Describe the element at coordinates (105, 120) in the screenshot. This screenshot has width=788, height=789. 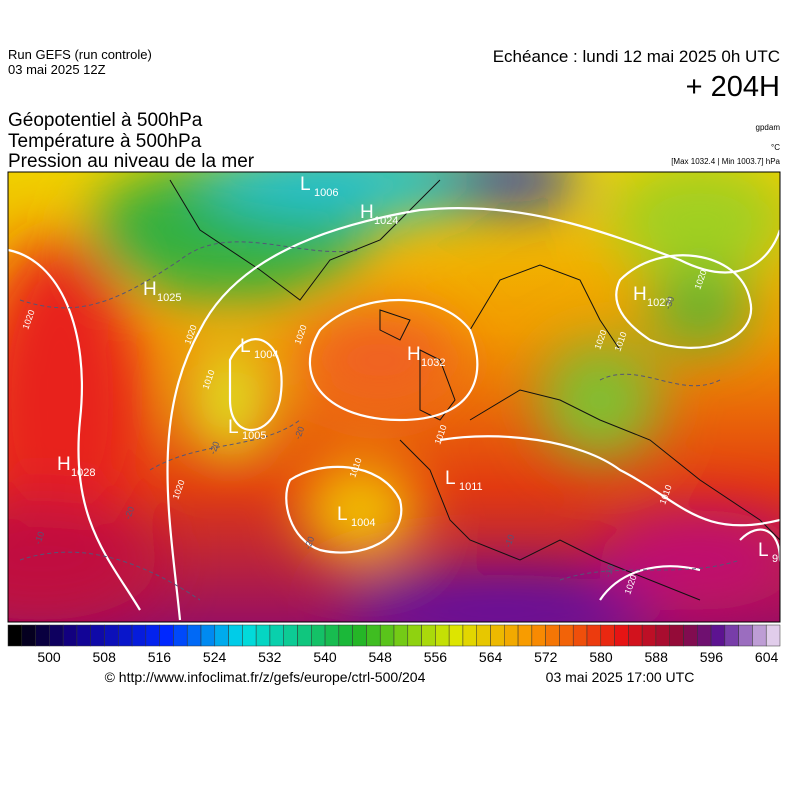
I see `field-name: Géopotentiel à 500hPa` at that location.